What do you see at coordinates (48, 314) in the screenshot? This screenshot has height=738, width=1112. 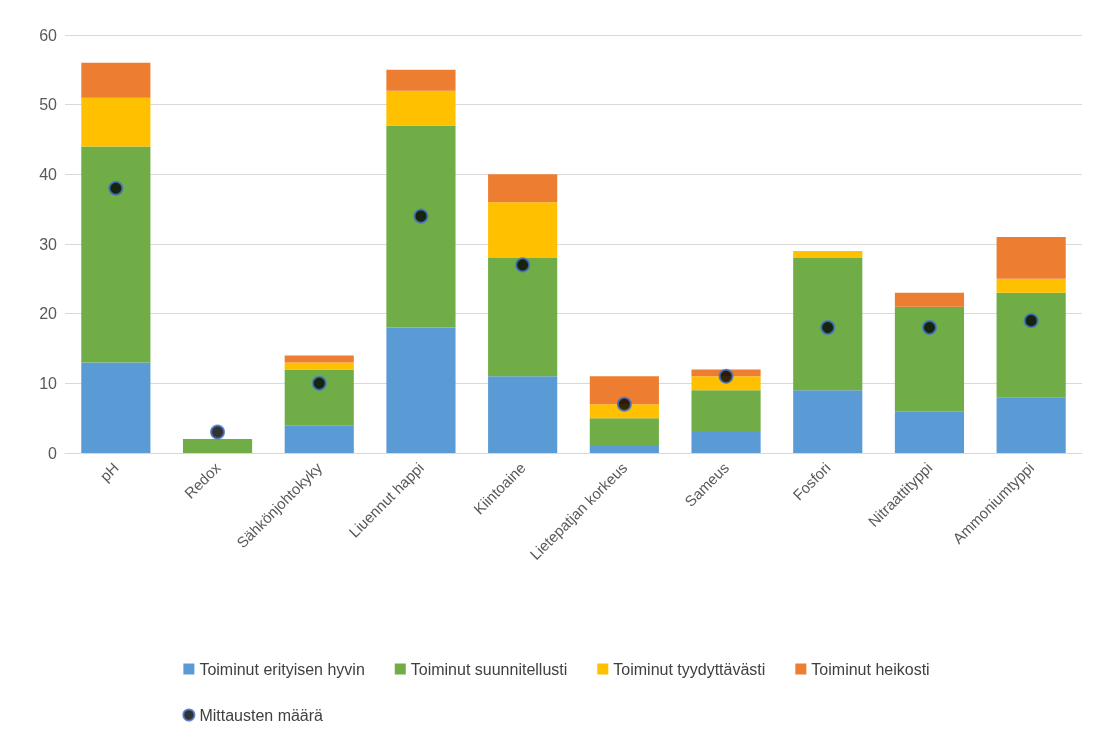 I see `y-tick-label: 20` at bounding box center [48, 314].